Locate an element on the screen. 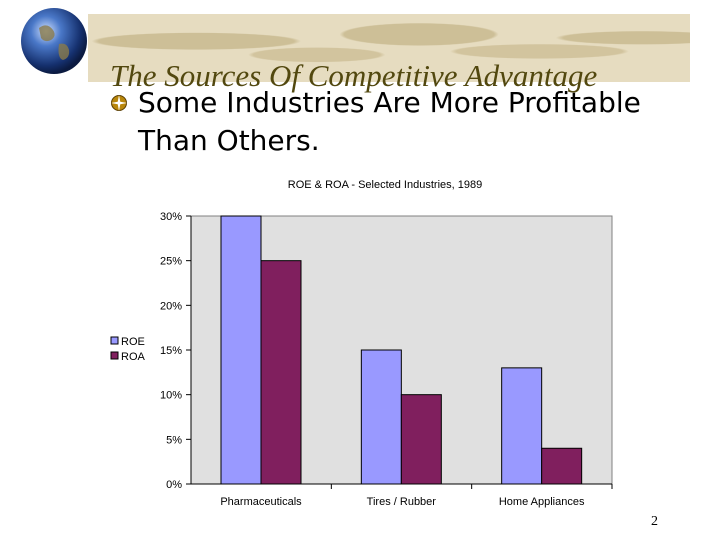 This screenshot has height=540, width=720. y-tick-label: 20% is located at coordinates (171, 306).